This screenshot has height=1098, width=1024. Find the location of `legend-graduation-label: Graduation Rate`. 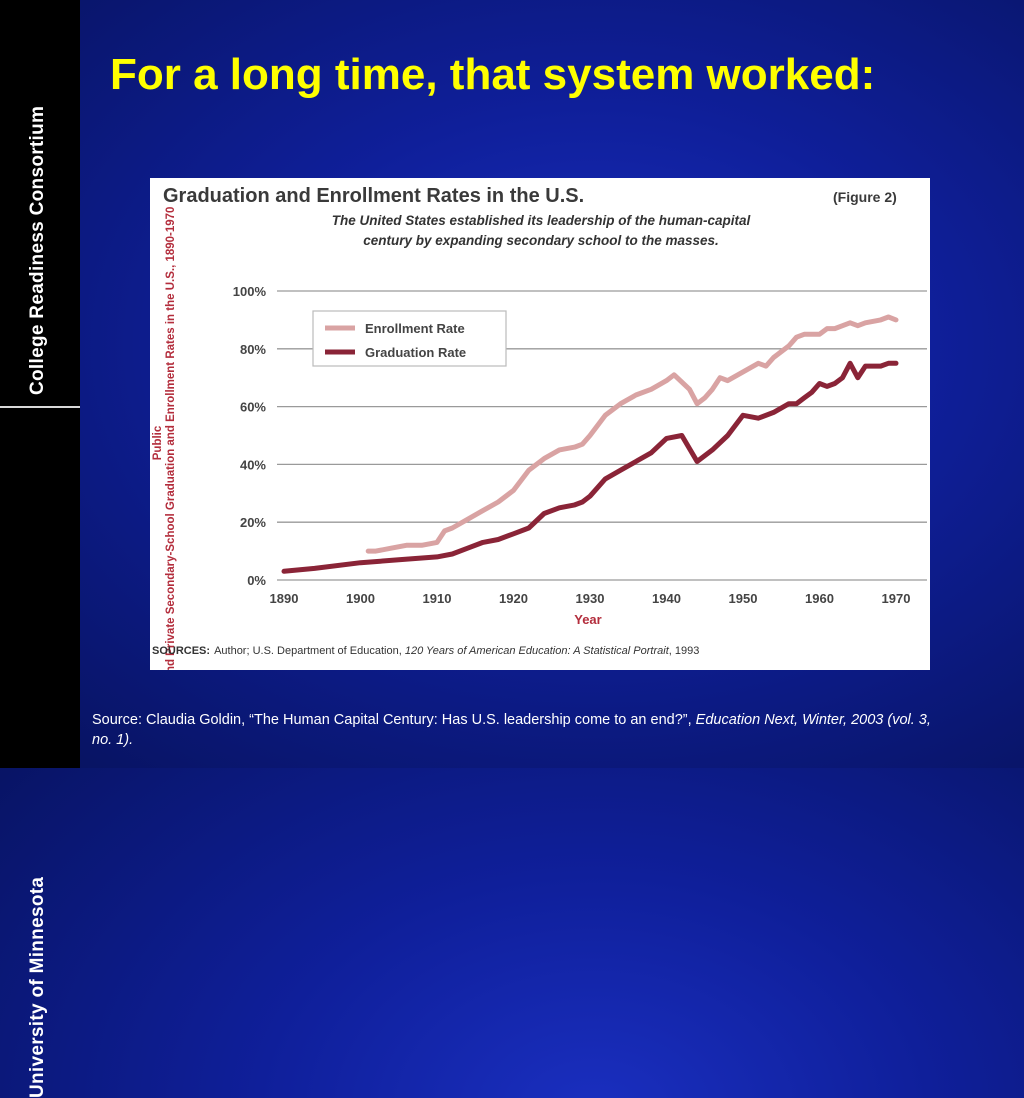

legend-graduation-label: Graduation Rate is located at coordinates (415, 352).